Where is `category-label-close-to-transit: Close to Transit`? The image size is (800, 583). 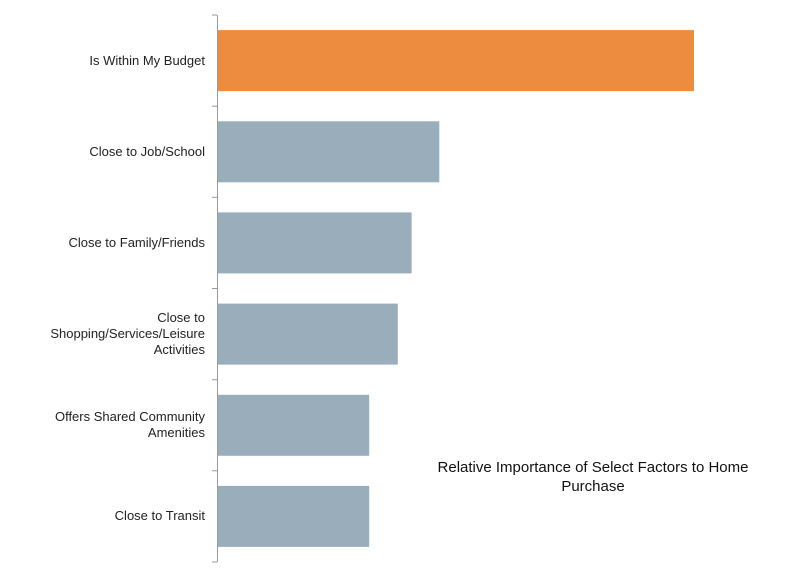
category-label-close-to-transit: Close to Transit is located at coordinates (159, 516).